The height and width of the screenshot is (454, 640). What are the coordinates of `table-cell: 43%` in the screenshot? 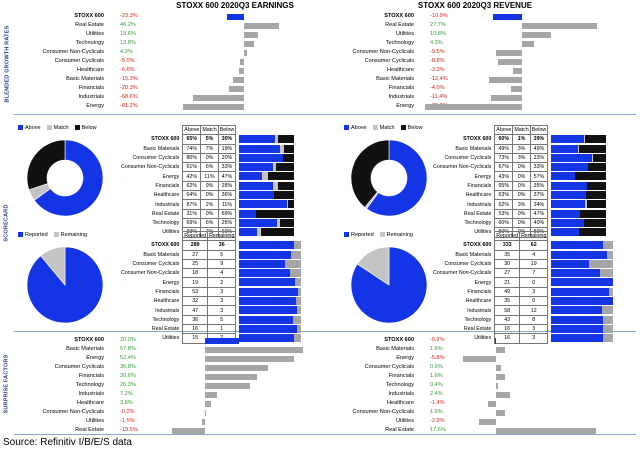 It's located at (504, 176).